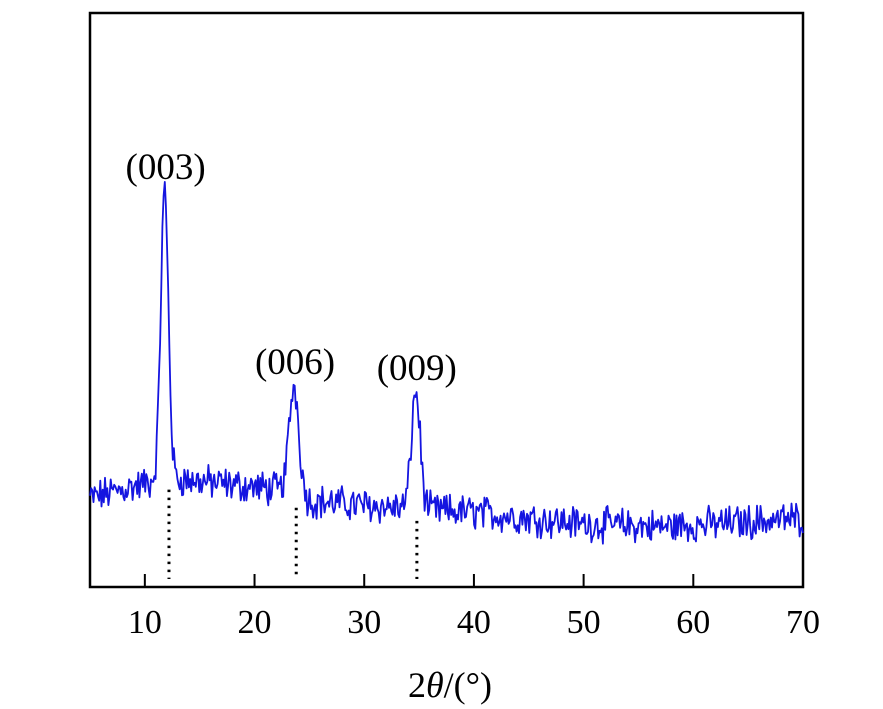  What do you see at coordinates (291, 268) in the screenshot?
I see `peak-labels: (003) (006) (009)` at bounding box center [291, 268].